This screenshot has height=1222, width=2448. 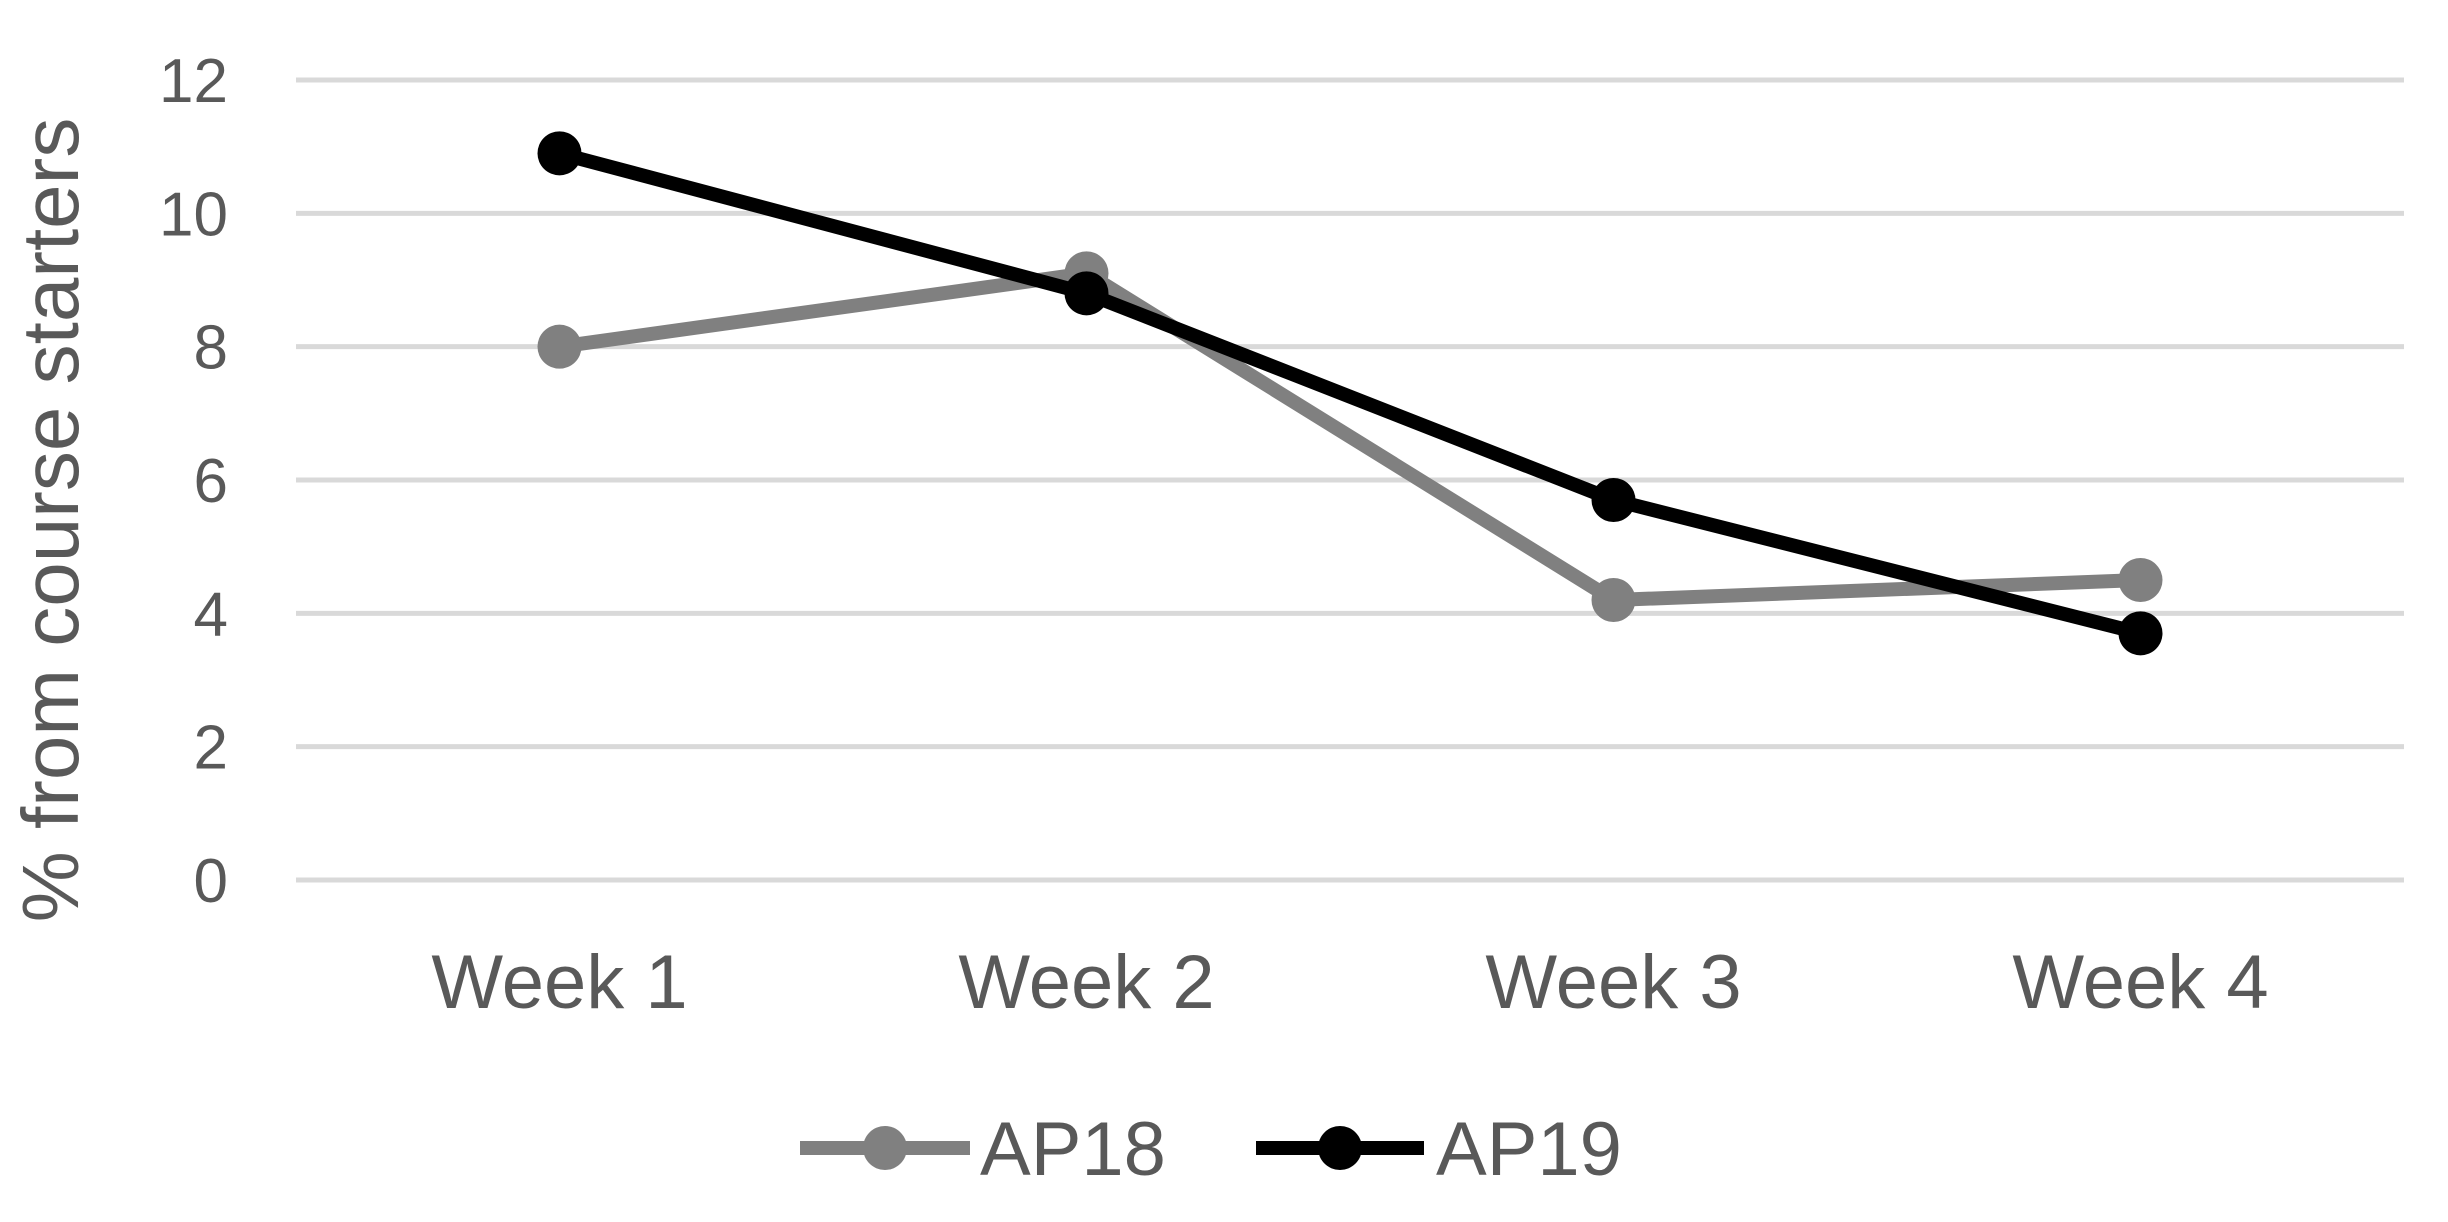 What do you see at coordinates (211, 614) in the screenshot?
I see `y-tick-label: 4` at bounding box center [211, 614].